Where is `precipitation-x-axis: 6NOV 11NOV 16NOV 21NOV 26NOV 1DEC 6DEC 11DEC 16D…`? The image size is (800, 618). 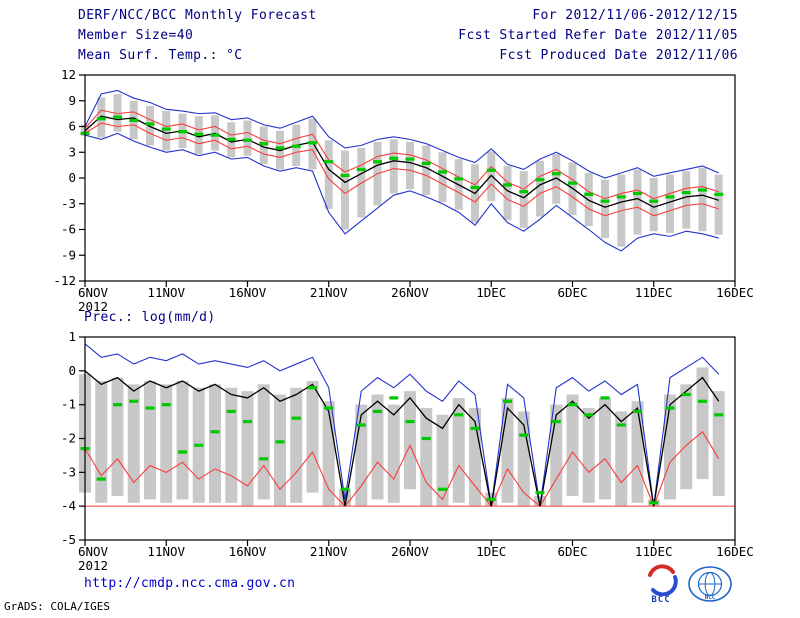 precipitation-x-axis: 6NOV 11NOV 16NOV 21NOV 26NOV 1DEC 6DEC 11DEC 16D… is located at coordinates (416, 556).